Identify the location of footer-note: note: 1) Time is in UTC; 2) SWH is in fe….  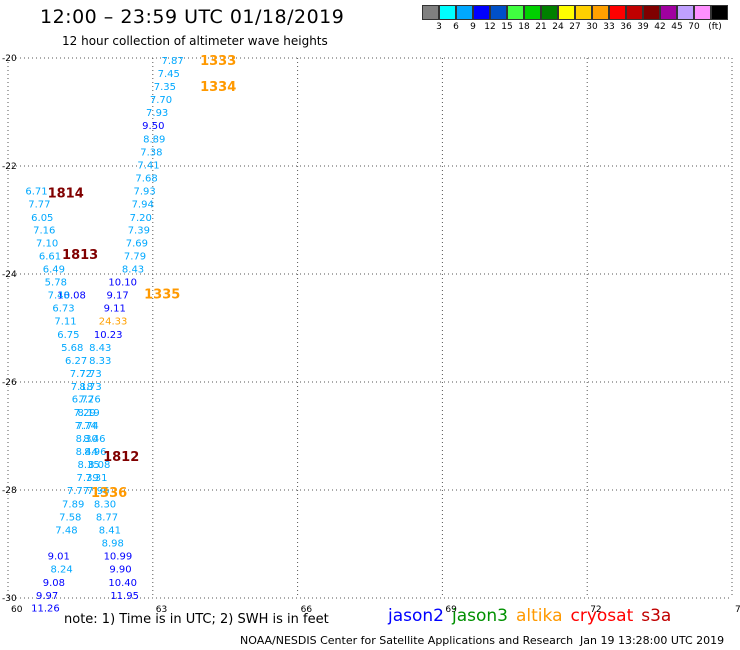
(196, 619).